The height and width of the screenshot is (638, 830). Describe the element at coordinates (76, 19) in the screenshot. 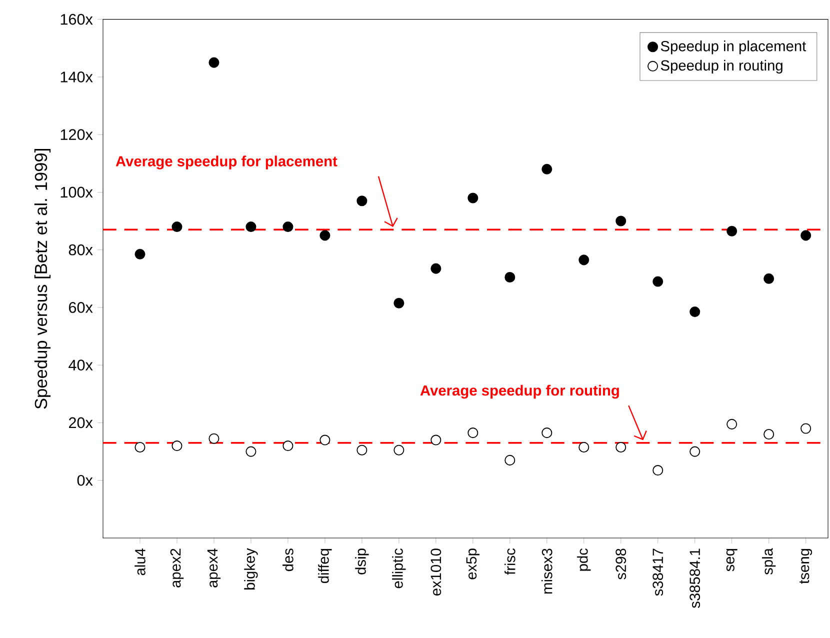

I see `y-tick-label: 160x` at that location.